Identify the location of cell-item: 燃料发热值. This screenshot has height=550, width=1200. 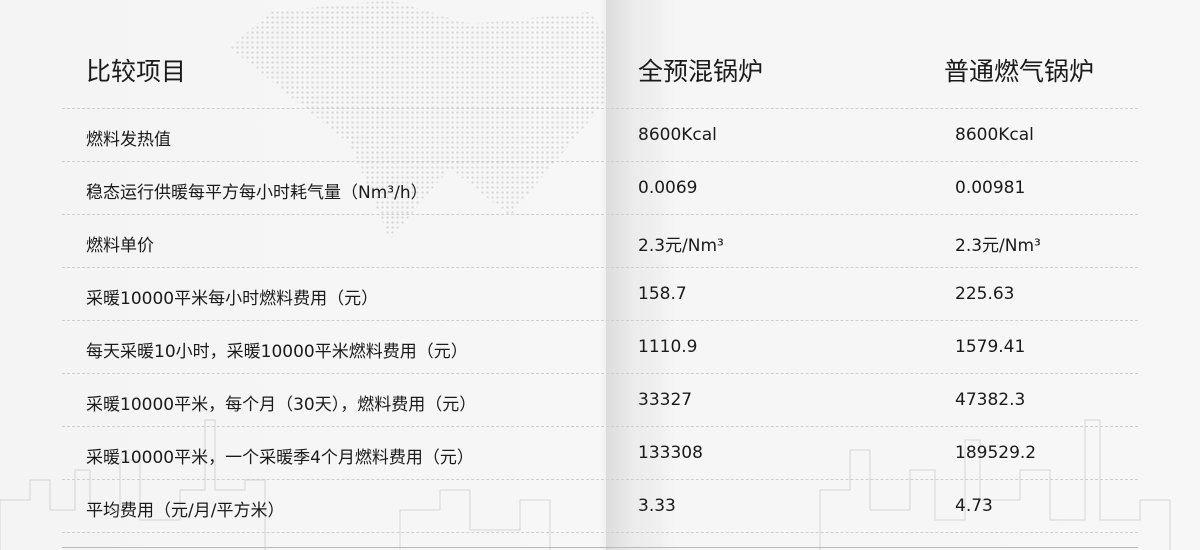
(128, 140).